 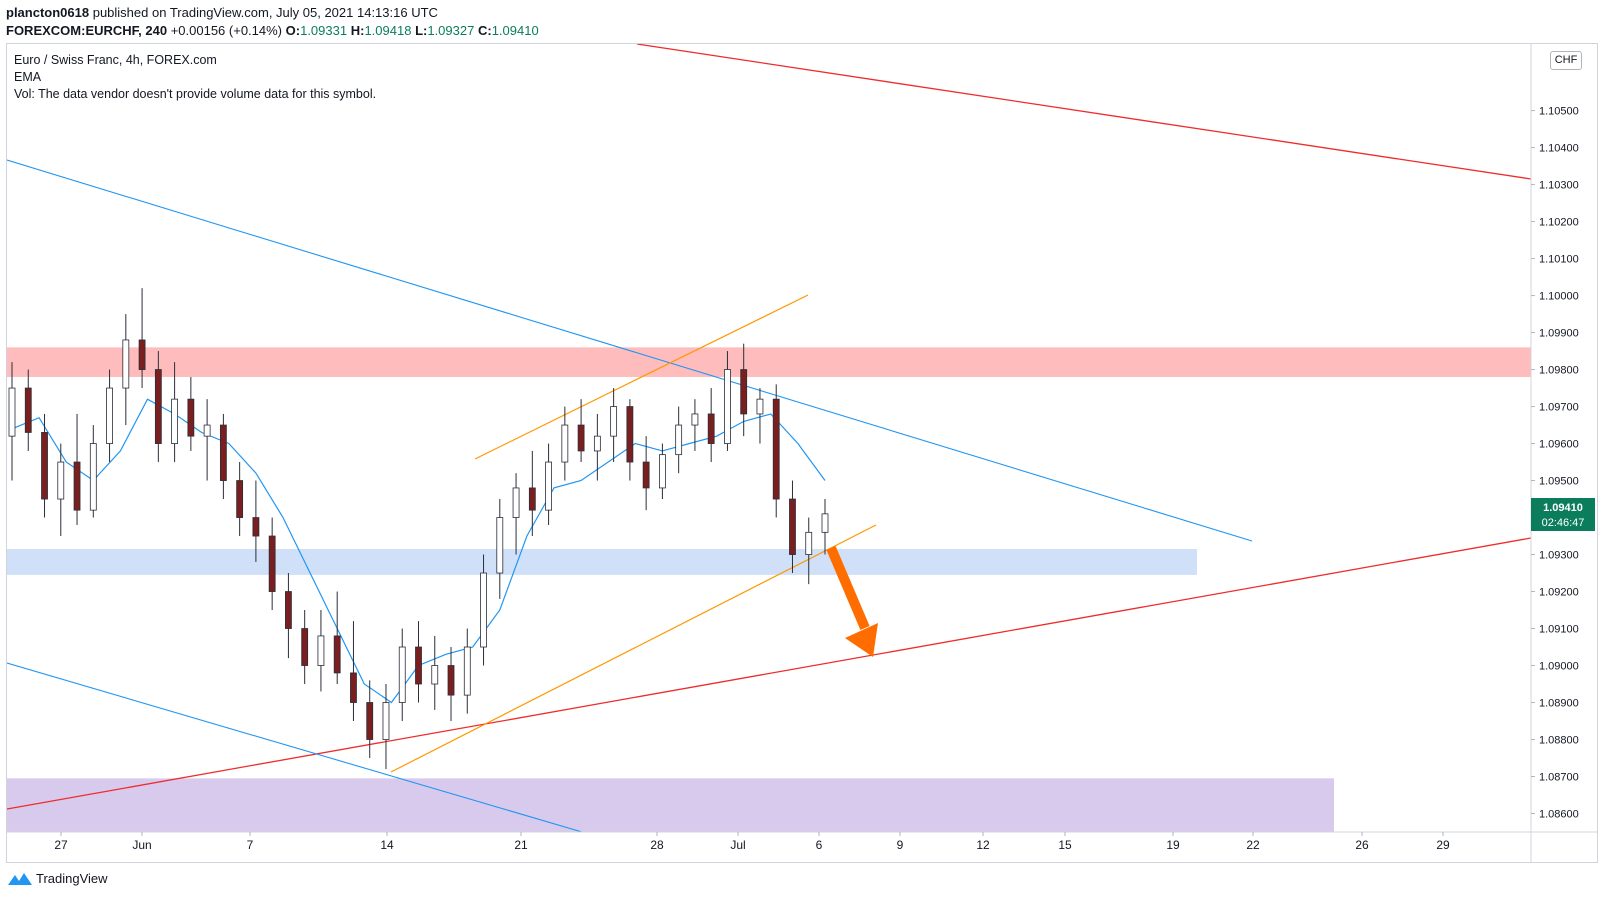 What do you see at coordinates (61, 845) in the screenshot?
I see `time-tick-label: 27` at bounding box center [61, 845].